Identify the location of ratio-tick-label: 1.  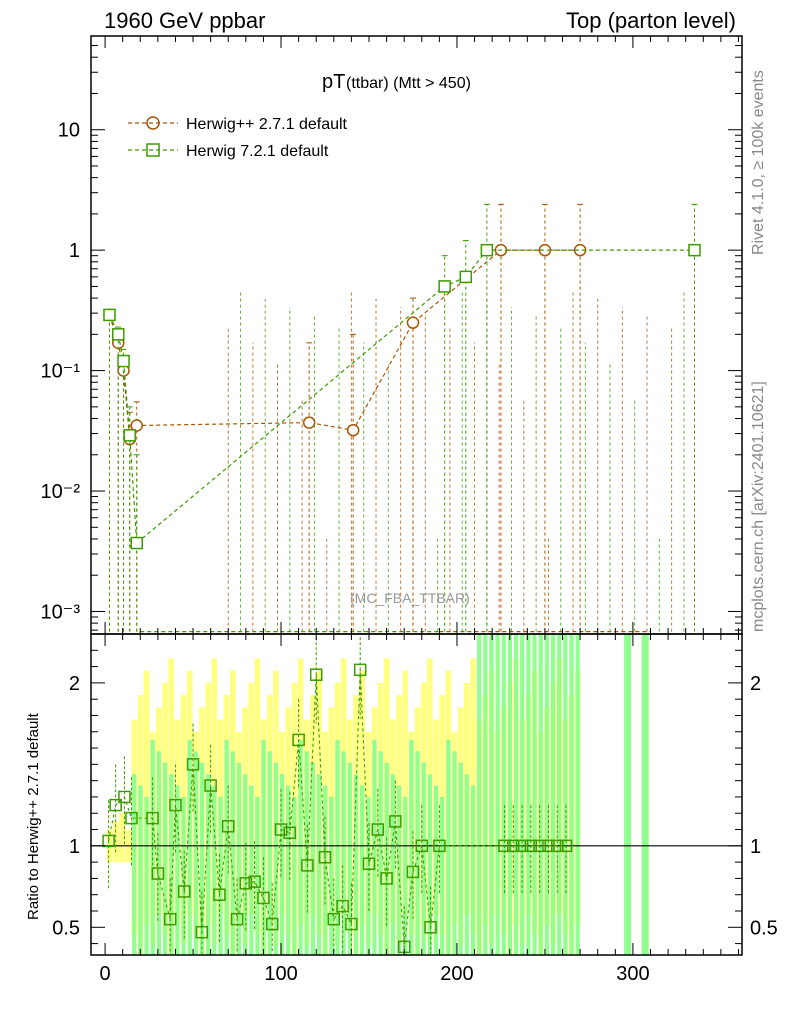
(74, 847).